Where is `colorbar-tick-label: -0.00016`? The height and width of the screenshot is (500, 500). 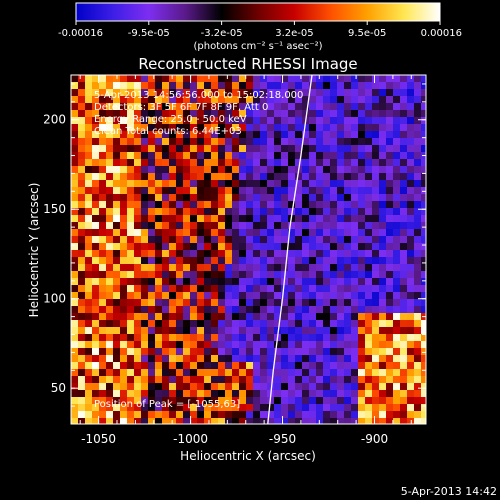
colorbar-tick-label: -0.00016 is located at coordinates (80, 33).